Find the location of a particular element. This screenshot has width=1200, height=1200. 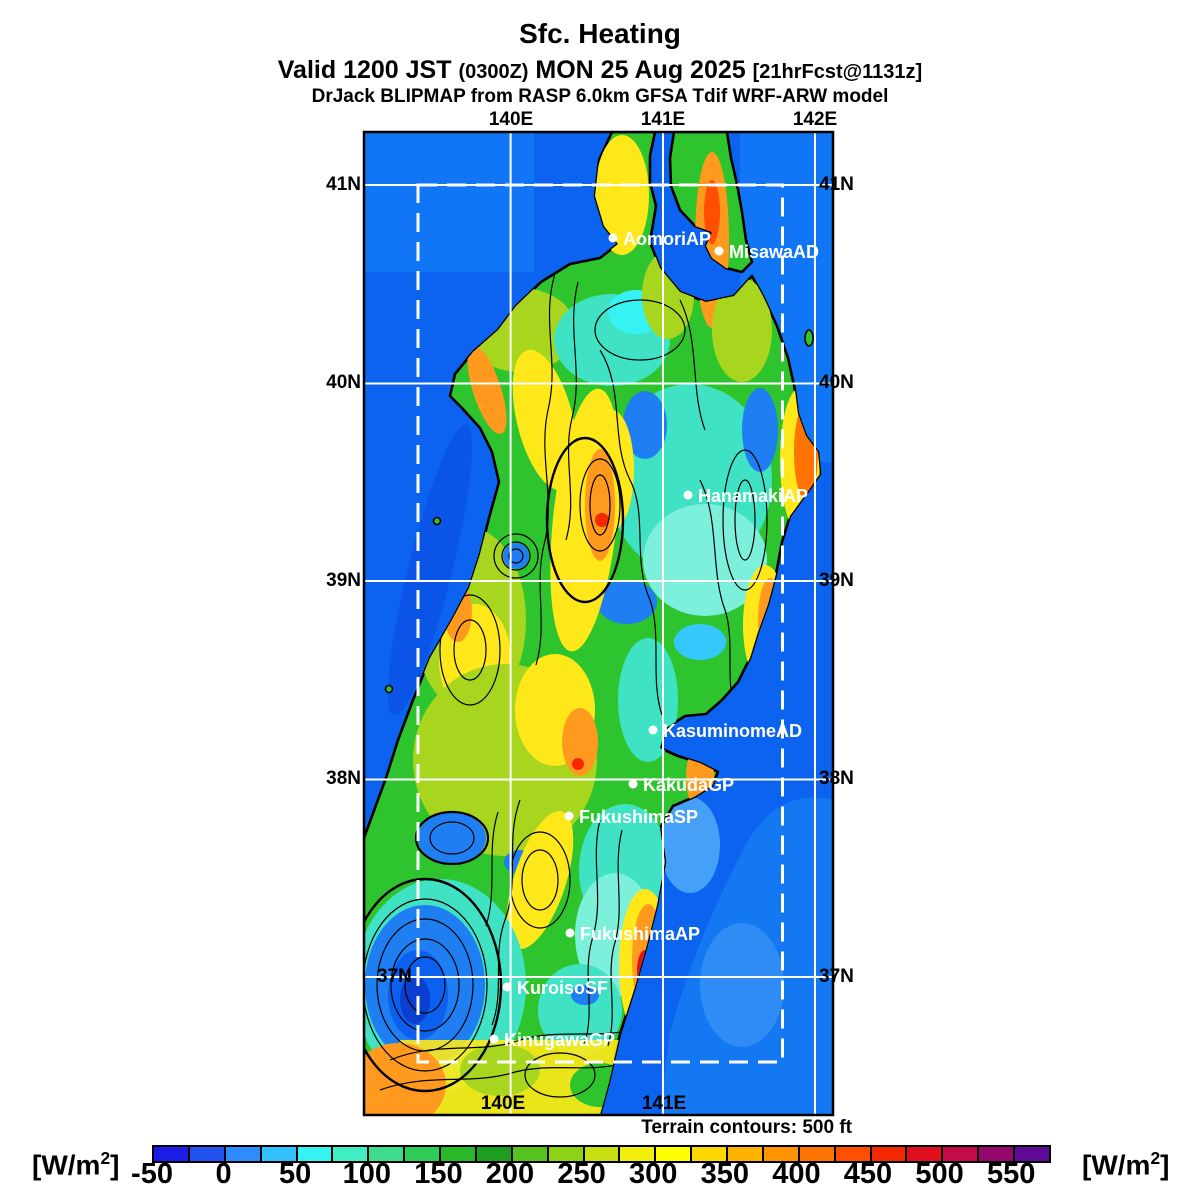

valid-date: MON 25 Aug 2025 is located at coordinates (640, 70).